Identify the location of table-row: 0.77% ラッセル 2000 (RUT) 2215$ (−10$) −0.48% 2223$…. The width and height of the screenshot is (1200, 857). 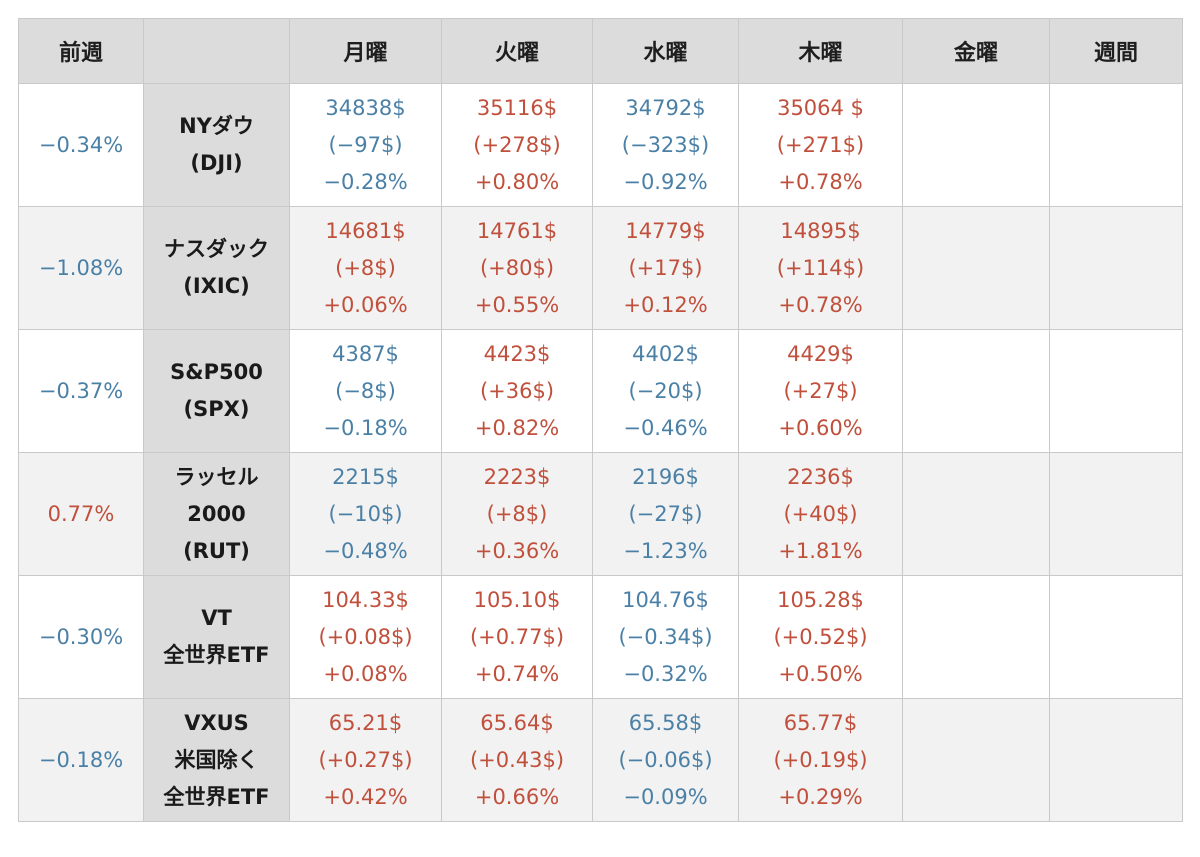
(600, 514).